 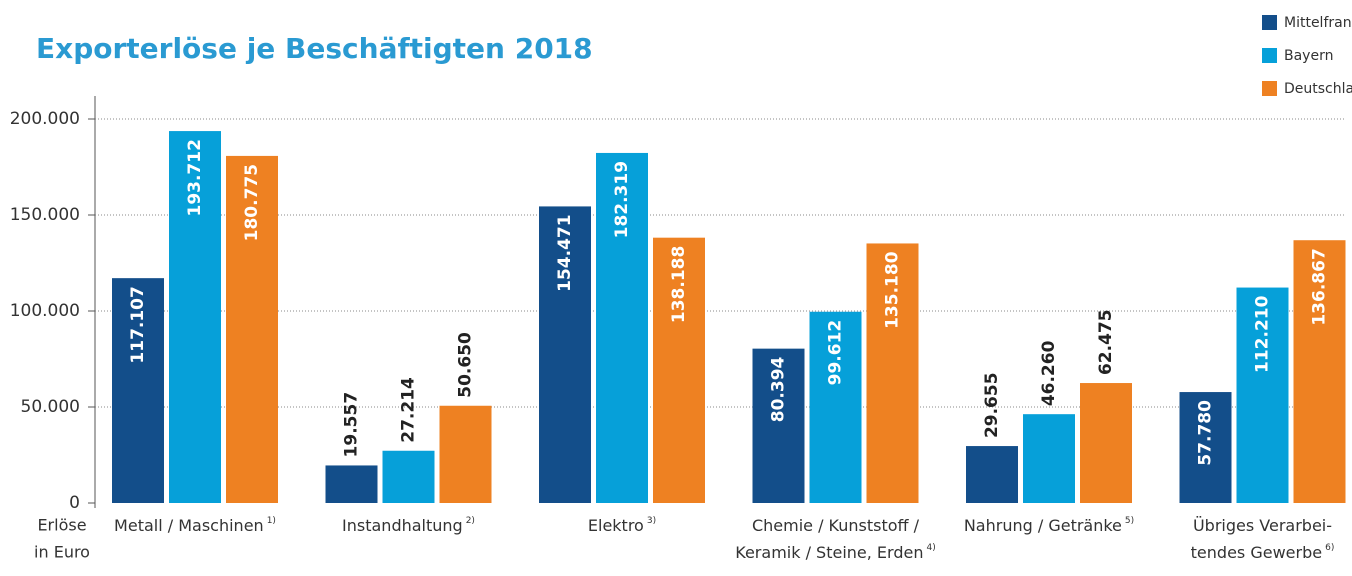 I want to click on category-note: 1), so click(x=271, y=521).